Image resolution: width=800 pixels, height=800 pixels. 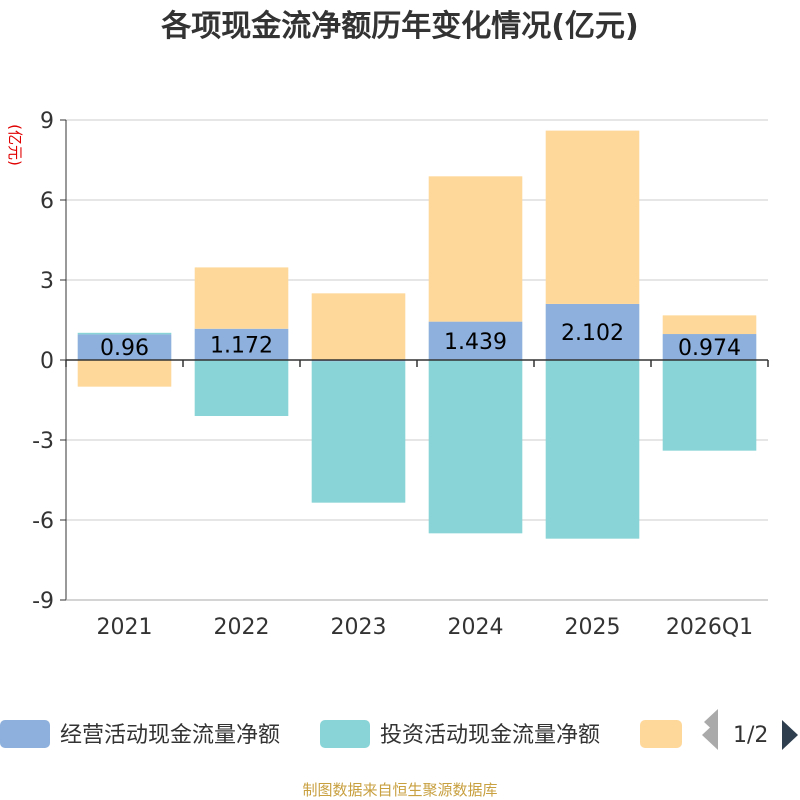 I want to click on legend-swatch-third, so click(x=661, y=734).